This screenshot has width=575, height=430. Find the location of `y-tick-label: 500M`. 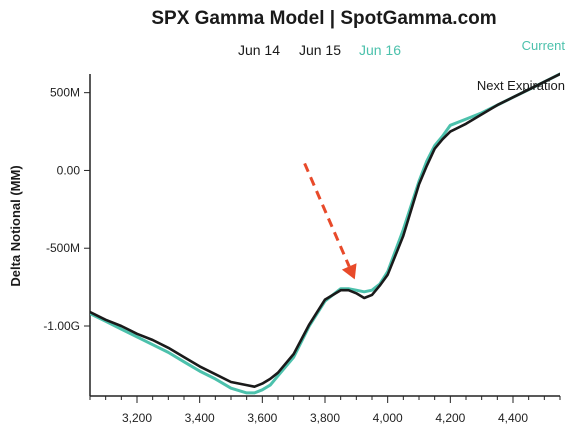

y-tick-label: 500M is located at coordinates (65, 93).